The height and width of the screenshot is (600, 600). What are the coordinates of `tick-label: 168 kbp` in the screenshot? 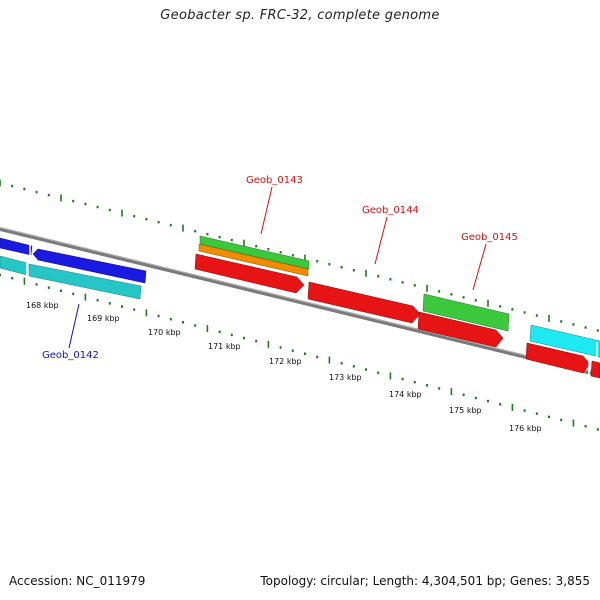 It's located at (42, 305).